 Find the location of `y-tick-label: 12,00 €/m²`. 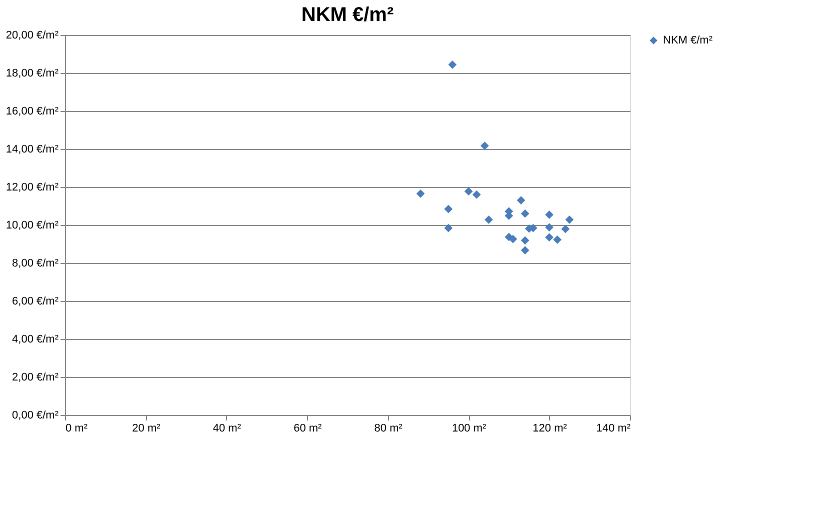

y-tick-label: 12,00 €/m² is located at coordinates (32, 188).